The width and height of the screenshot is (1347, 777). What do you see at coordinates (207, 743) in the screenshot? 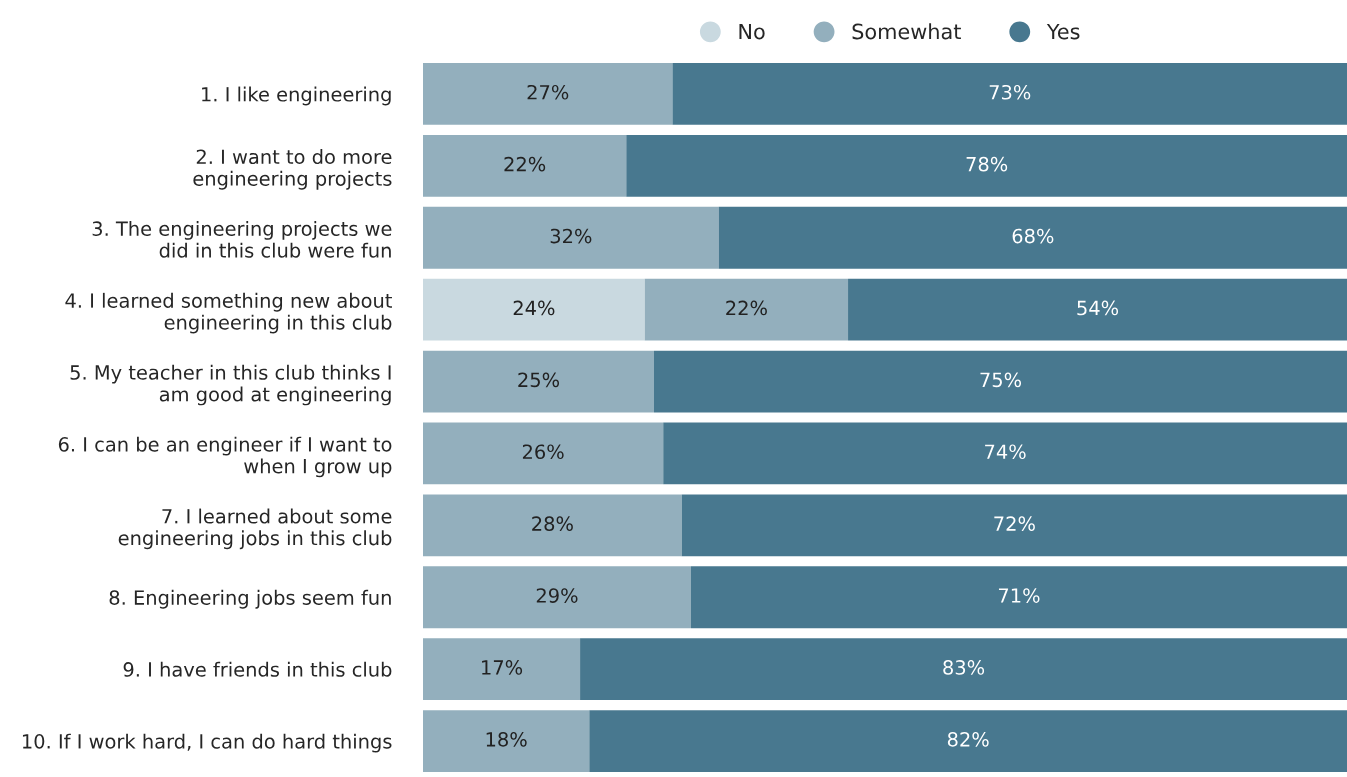
I see `y-tick-label: 10. If I work hard, I can do hard things` at bounding box center [207, 743].